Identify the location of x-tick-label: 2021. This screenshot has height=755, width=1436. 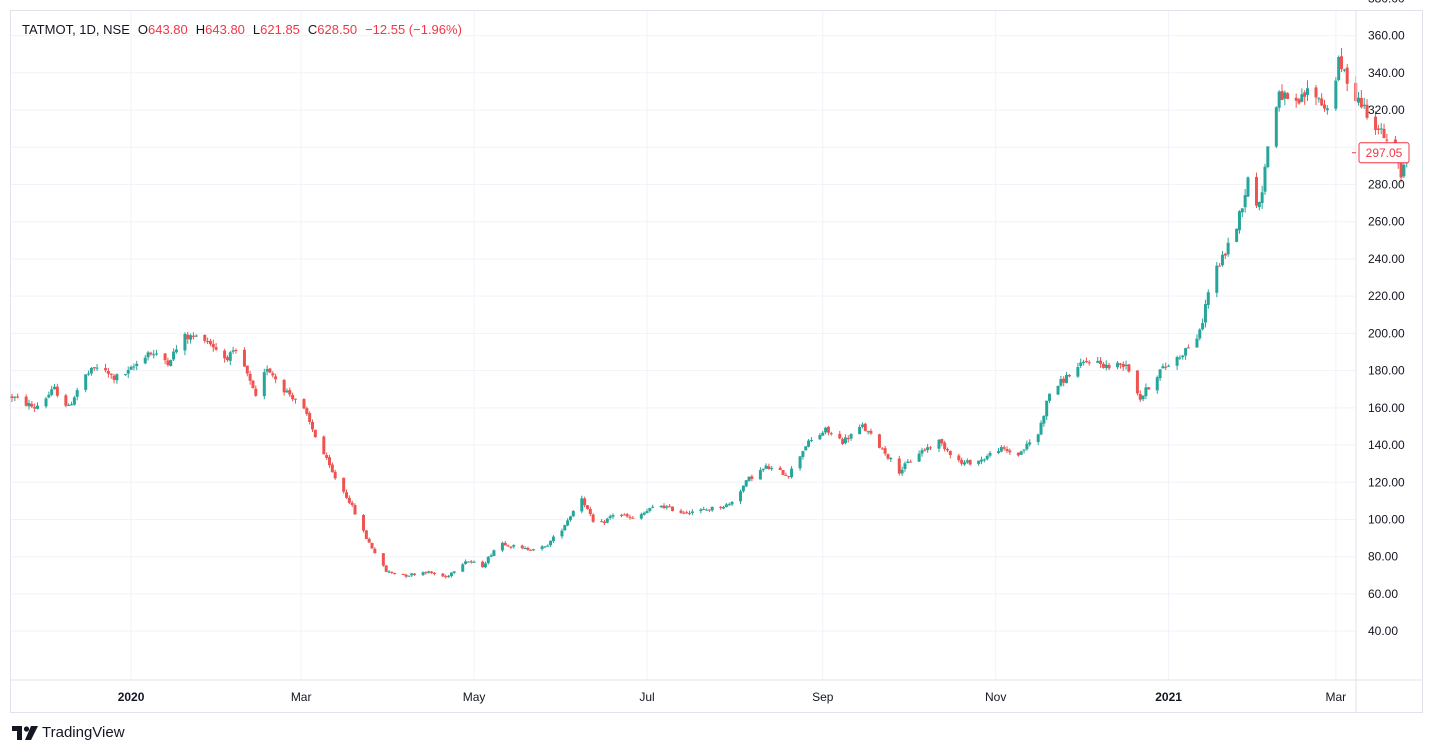
(1168, 697).